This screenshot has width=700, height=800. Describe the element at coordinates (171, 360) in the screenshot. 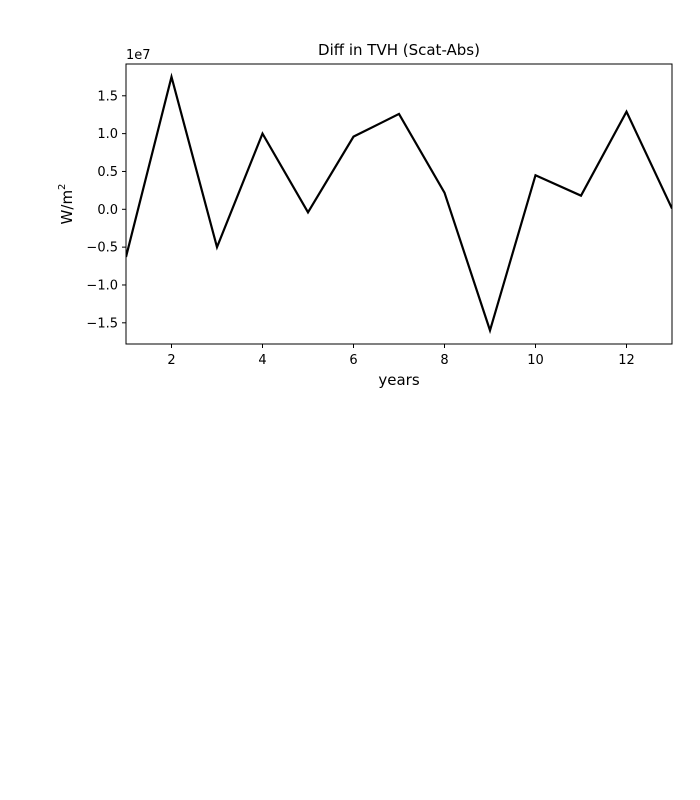

I see `x-tick-label: 2` at that location.